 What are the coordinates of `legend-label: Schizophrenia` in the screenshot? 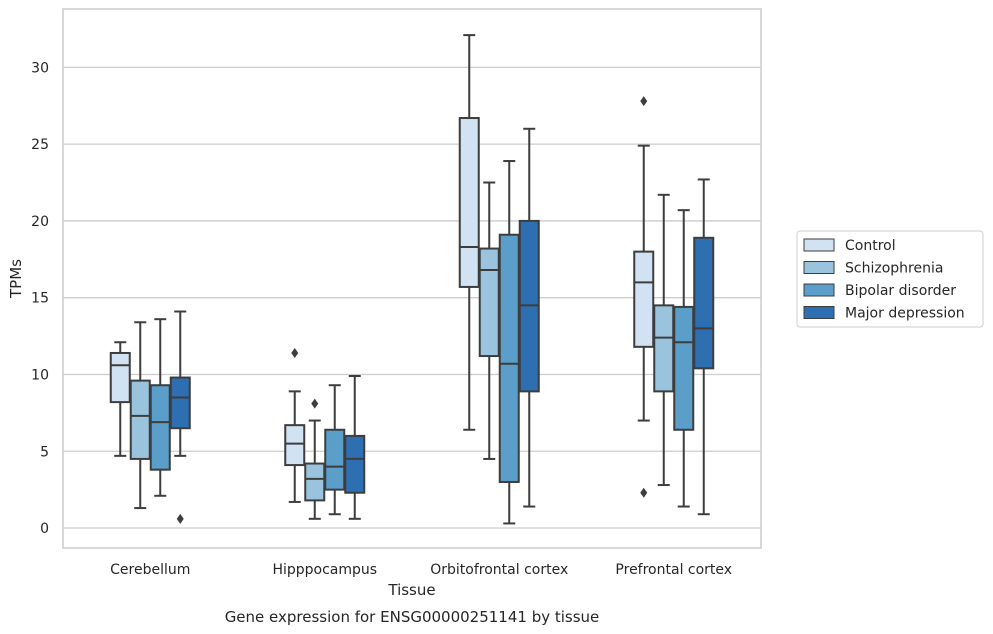 It's located at (894, 269).